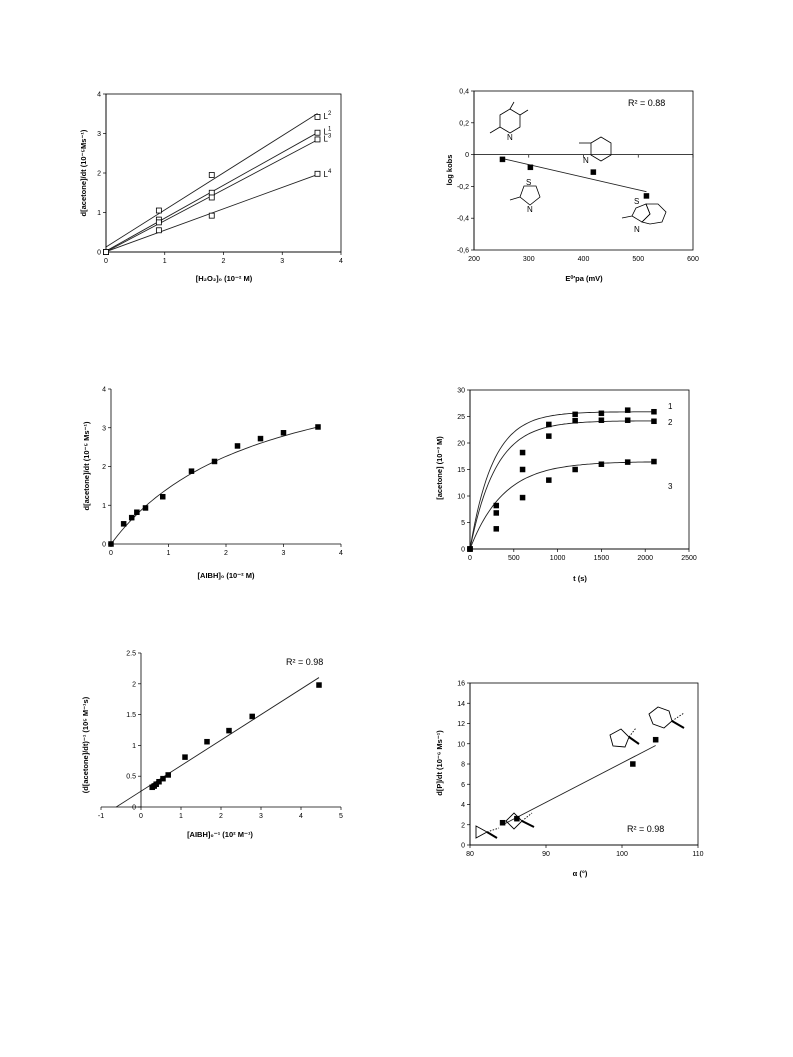 The image size is (793, 1057). Describe the element at coordinates (461, 724) in the screenshot. I see `y-tick-label: 12` at that location.